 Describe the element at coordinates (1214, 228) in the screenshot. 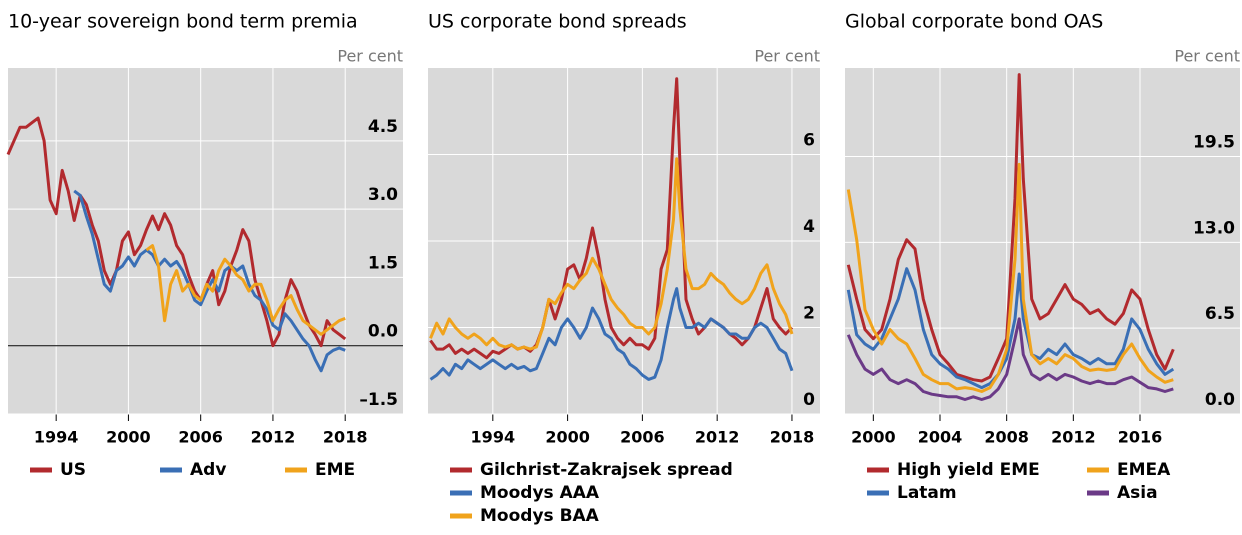

I see `y-tick-label: 13.0` at that location.